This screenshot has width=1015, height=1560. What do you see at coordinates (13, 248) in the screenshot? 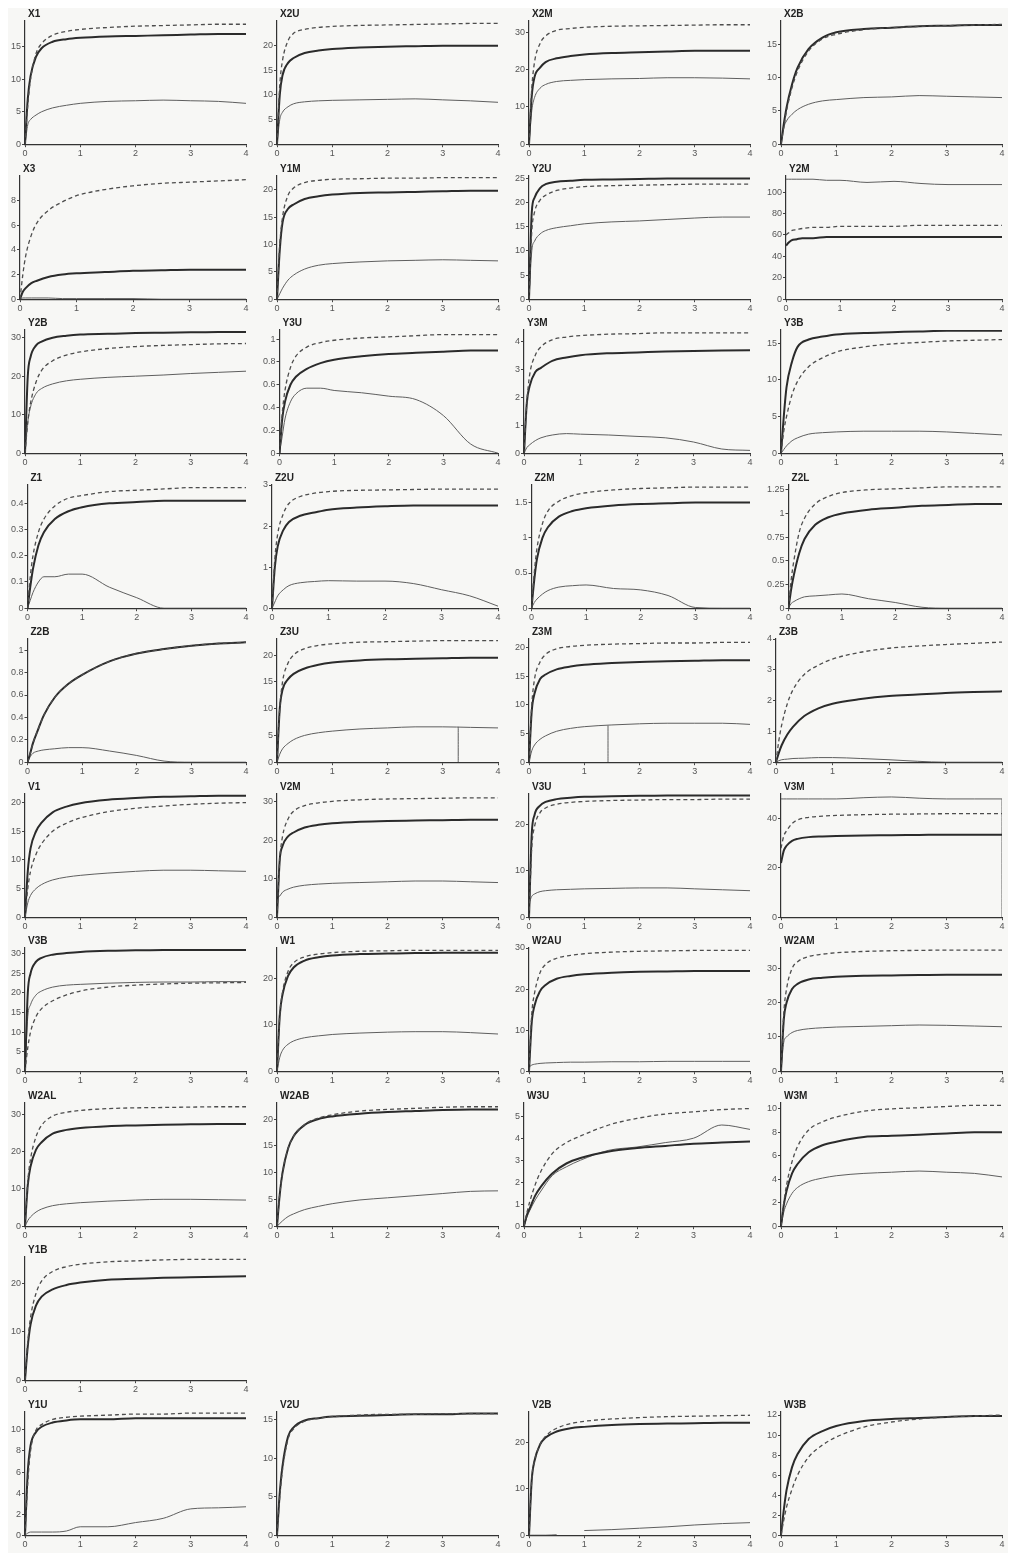
I see `y-tick-label: 4` at bounding box center [13, 248].